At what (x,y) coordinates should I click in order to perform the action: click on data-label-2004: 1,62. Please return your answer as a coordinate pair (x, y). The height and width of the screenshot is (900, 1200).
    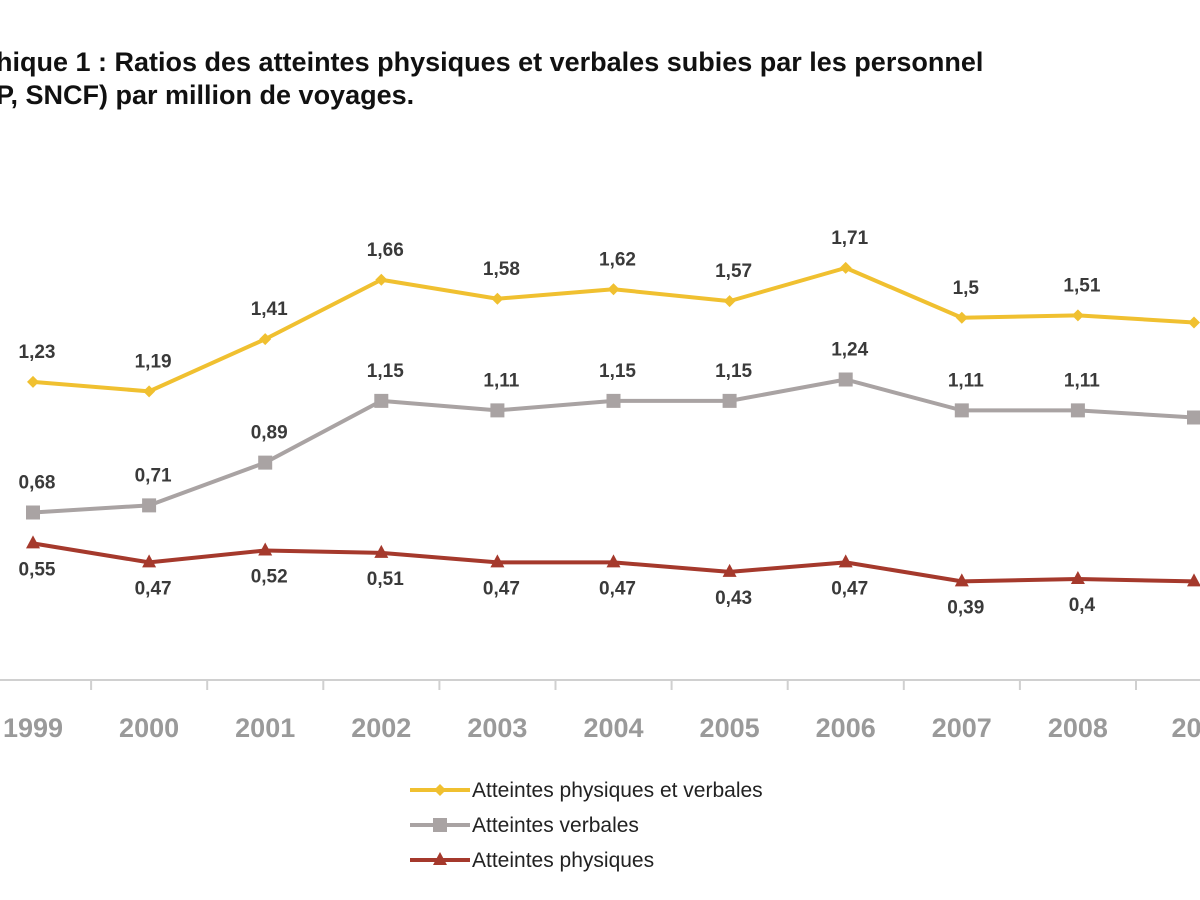
    Looking at the image, I should click on (617, 259).